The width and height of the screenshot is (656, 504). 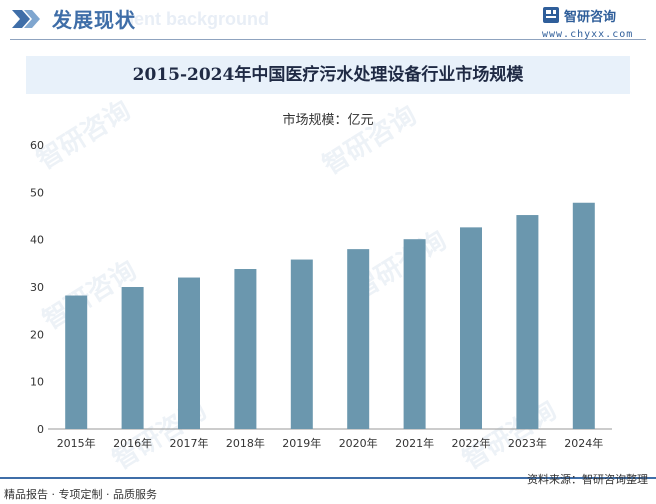 What do you see at coordinates (37, 192) in the screenshot?
I see `y-tick-label: 50` at bounding box center [37, 192].